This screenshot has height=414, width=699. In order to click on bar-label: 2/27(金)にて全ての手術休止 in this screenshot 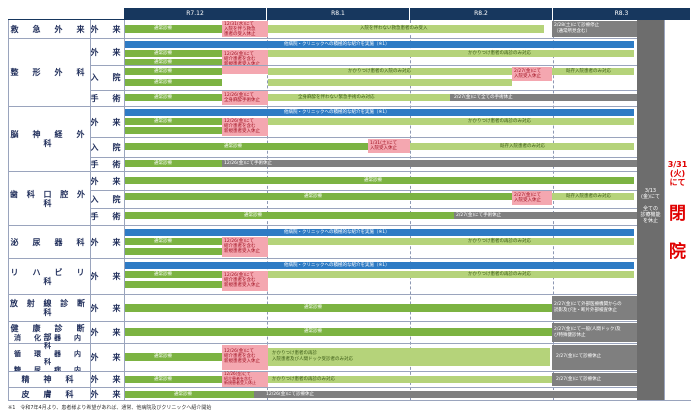, I will do `click(483, 97)`.